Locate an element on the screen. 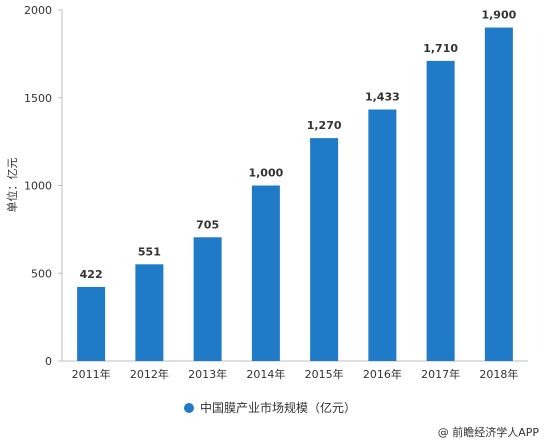  bar-value-label: 1,000 is located at coordinates (265, 173).